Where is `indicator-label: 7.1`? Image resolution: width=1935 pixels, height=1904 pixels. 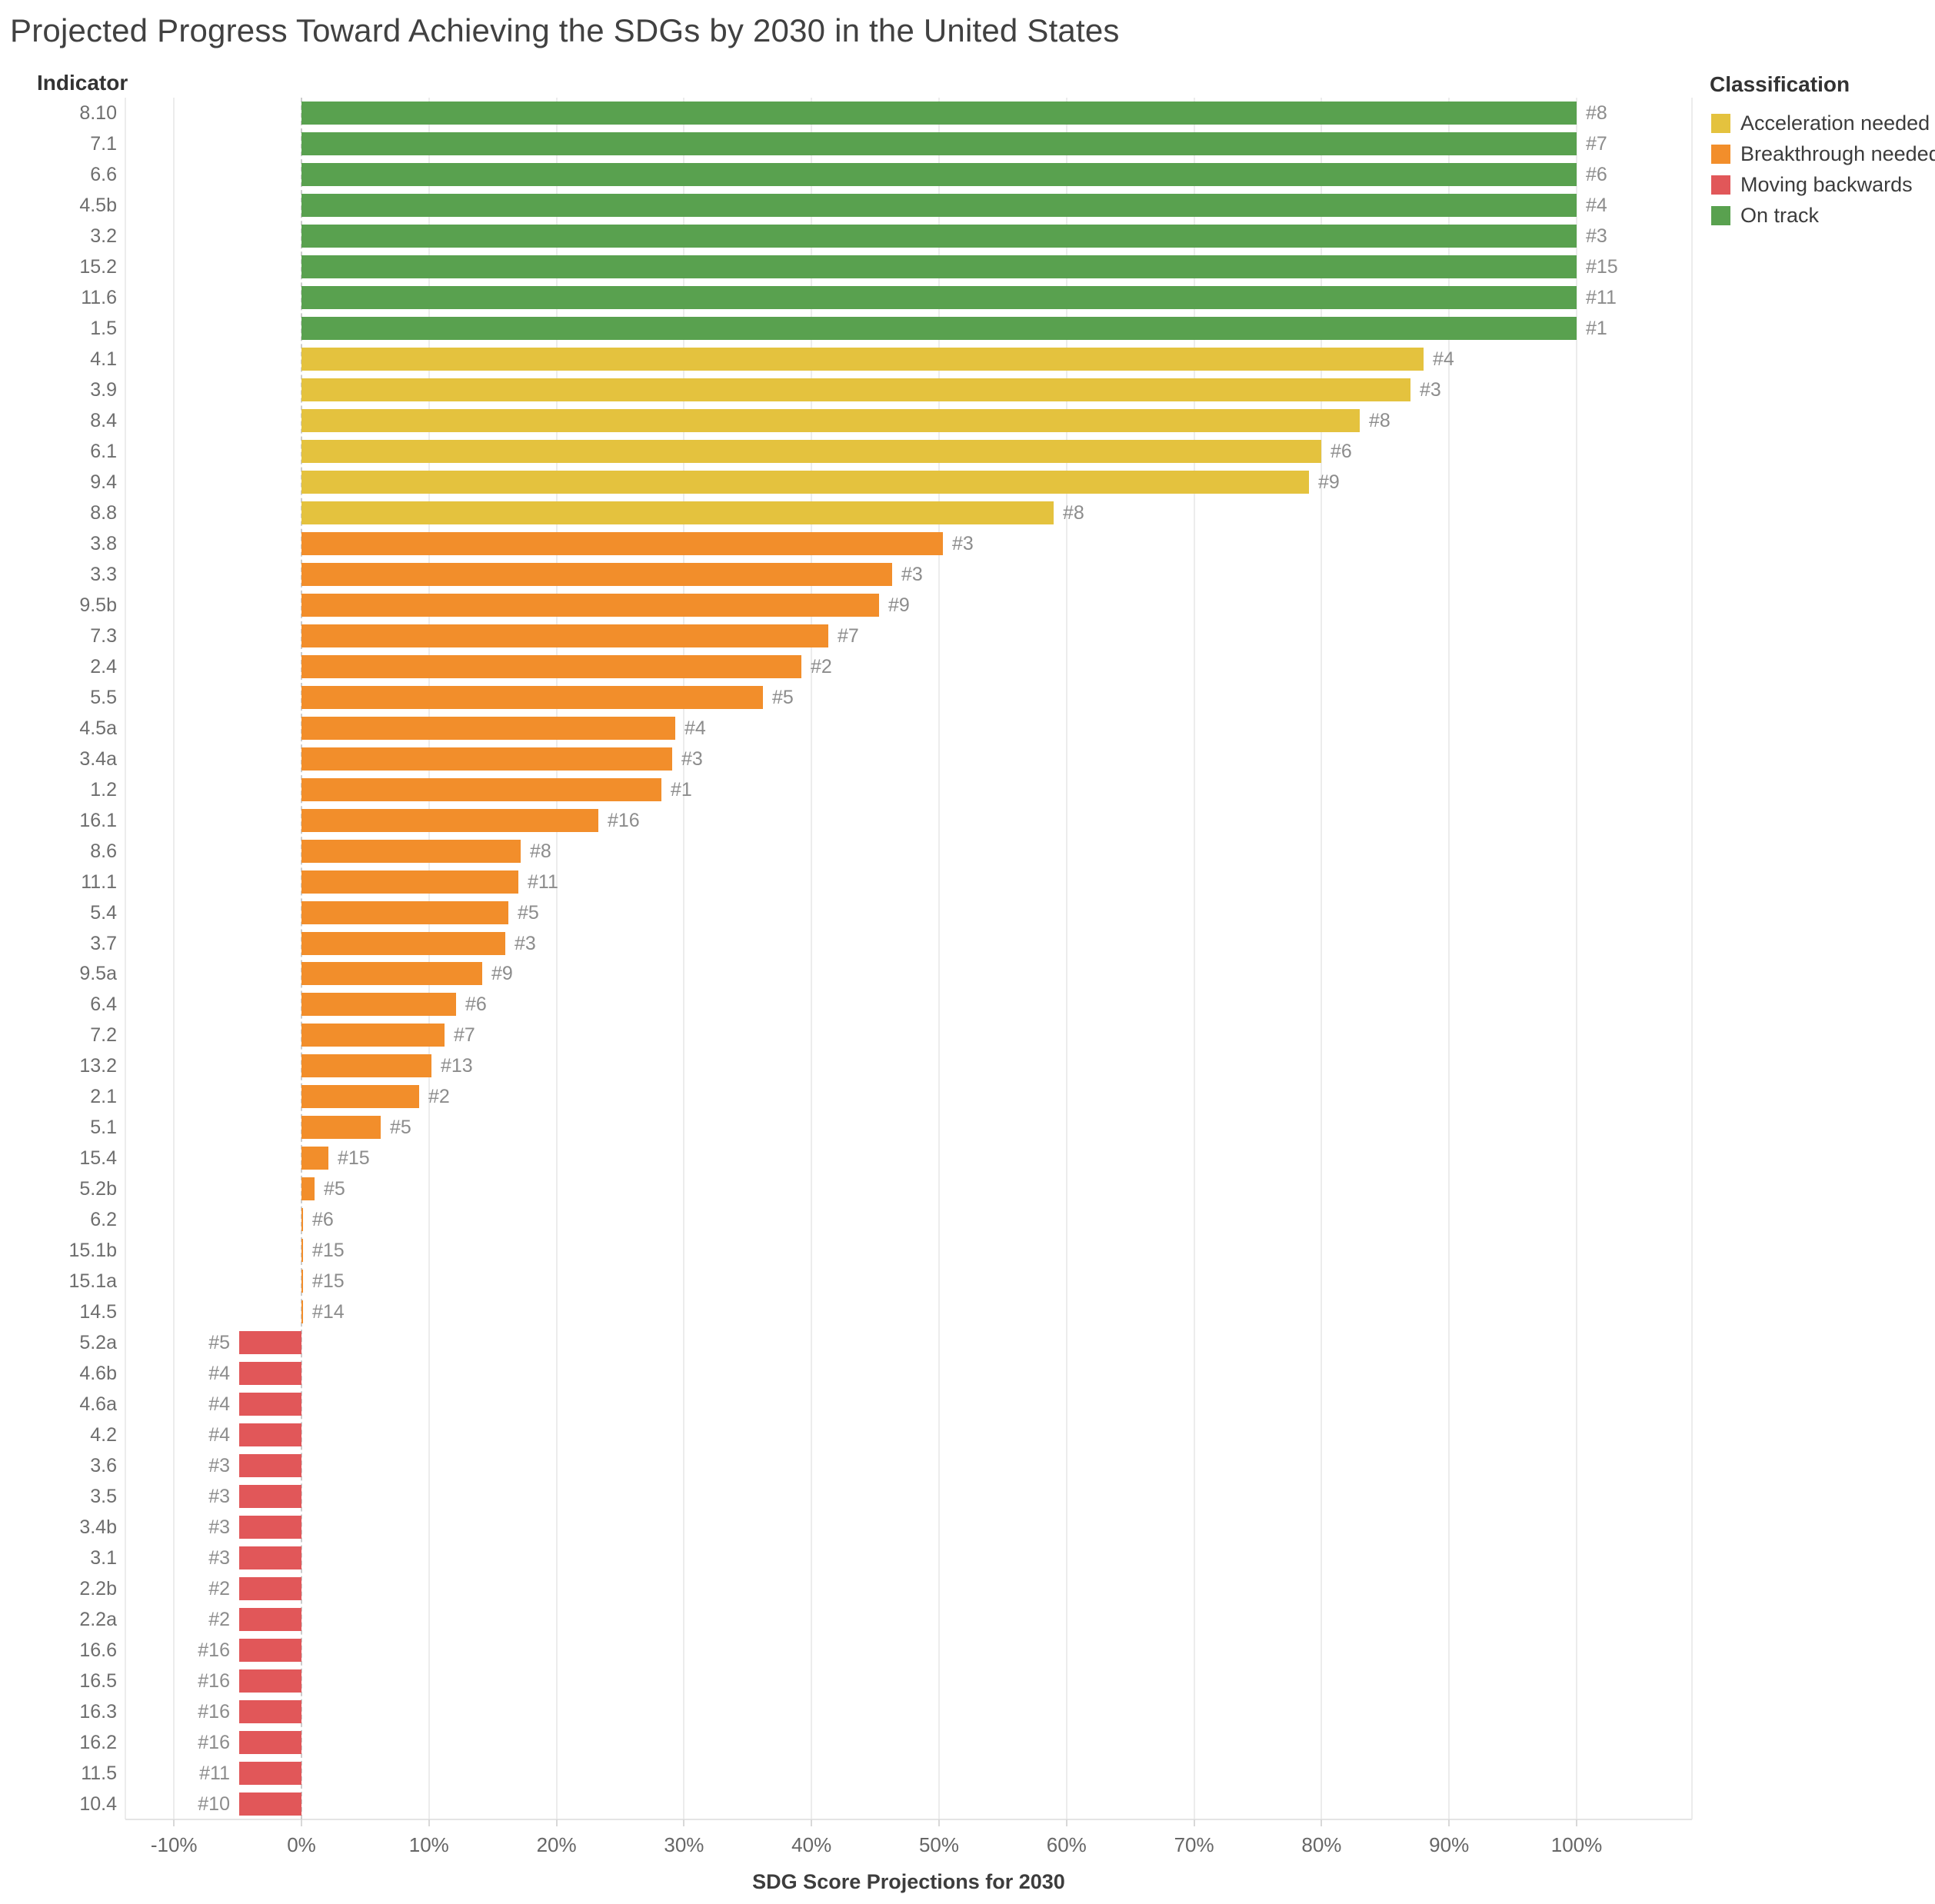
indicator-label: 7.1 is located at coordinates (103, 144).